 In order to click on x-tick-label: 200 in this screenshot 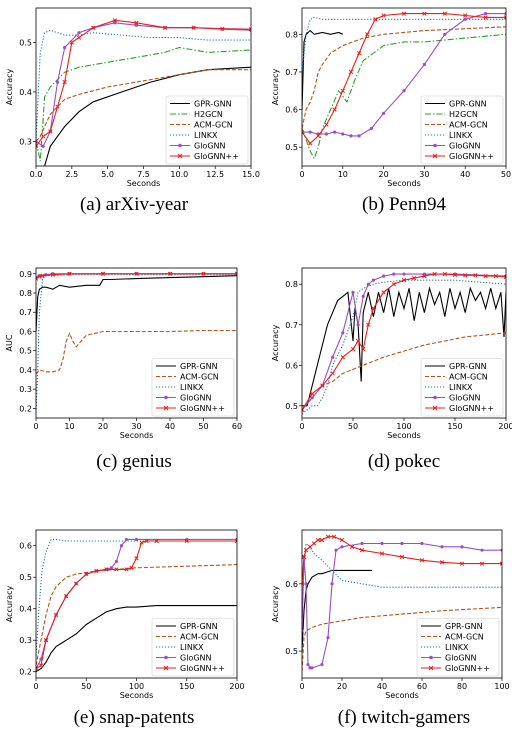, I will do `click(505, 426)`.